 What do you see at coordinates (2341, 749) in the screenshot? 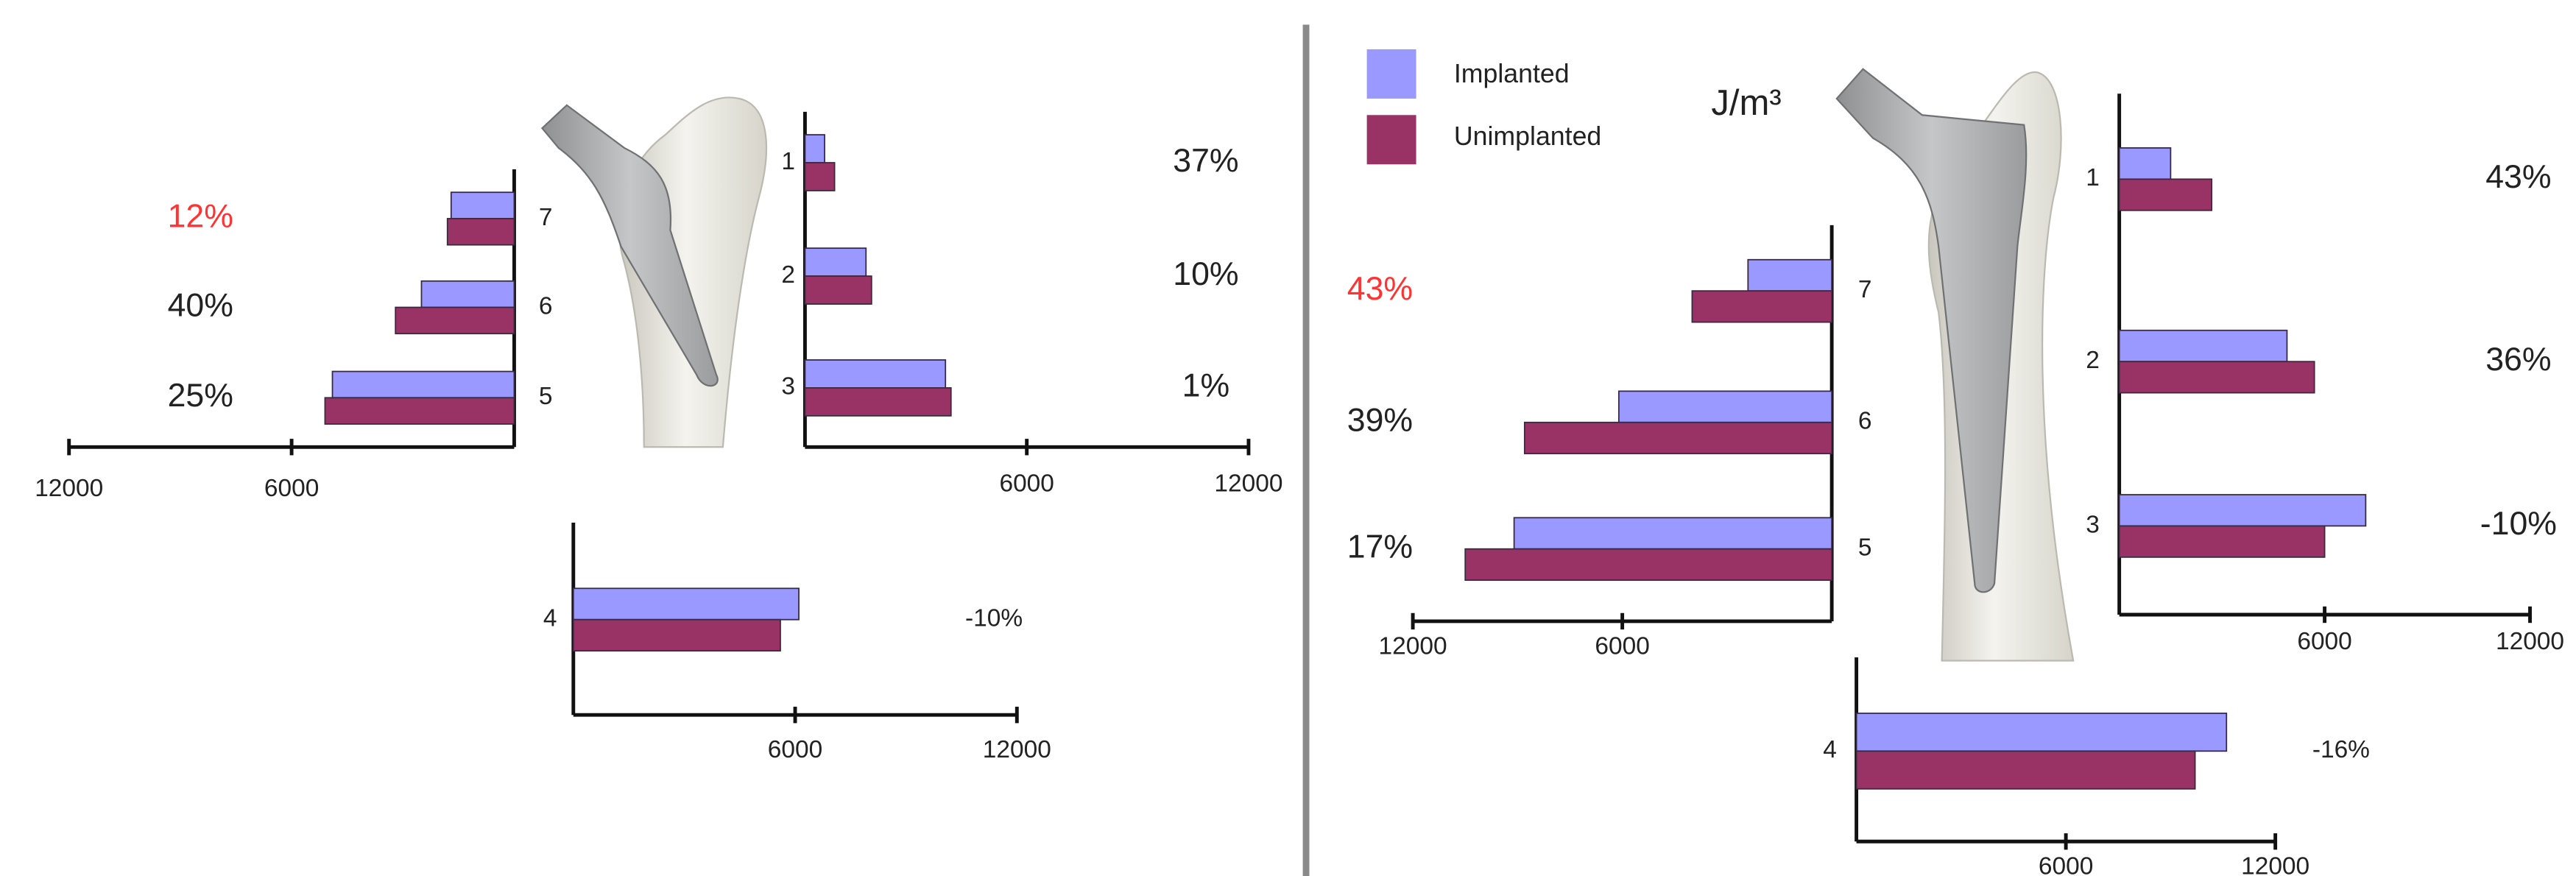
I see `percent-label: -16%` at bounding box center [2341, 749].